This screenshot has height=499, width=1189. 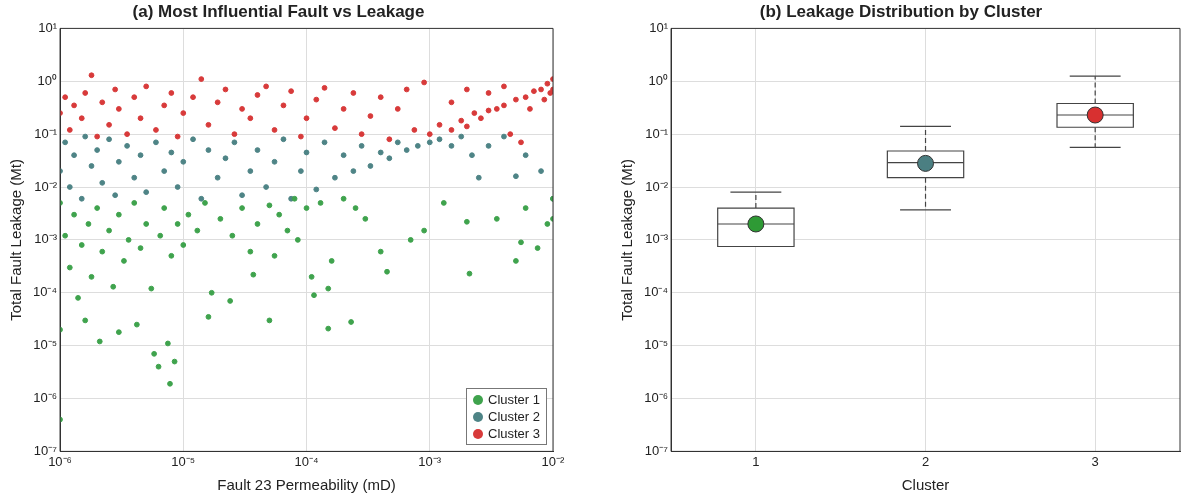 I want to click on legend-label: Cluster 3, so click(x=514, y=434).